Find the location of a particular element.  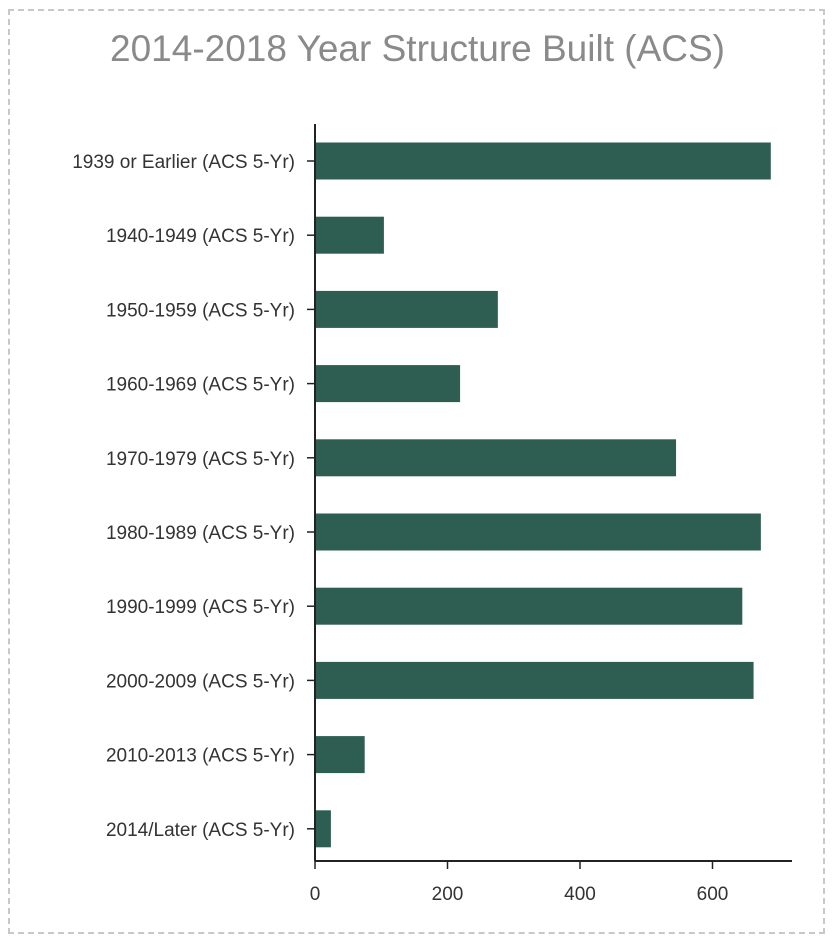

category-label: 1950-1959 (ACS 5-Yr) is located at coordinates (200, 310).